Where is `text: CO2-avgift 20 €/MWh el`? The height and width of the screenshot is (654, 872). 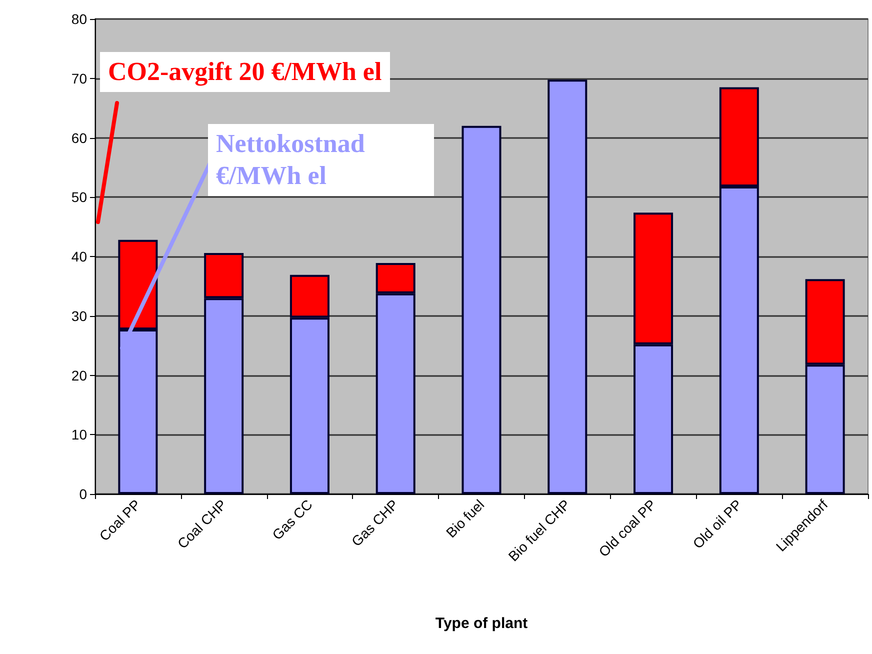 text: CO2-avgift 20 €/MWh el is located at coordinates (245, 72).